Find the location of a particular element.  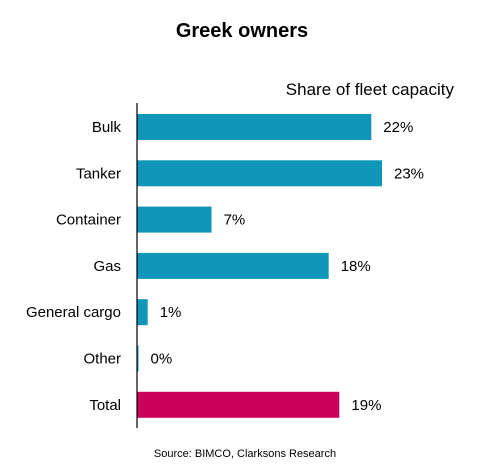

bar-bulk is located at coordinates (254, 127).